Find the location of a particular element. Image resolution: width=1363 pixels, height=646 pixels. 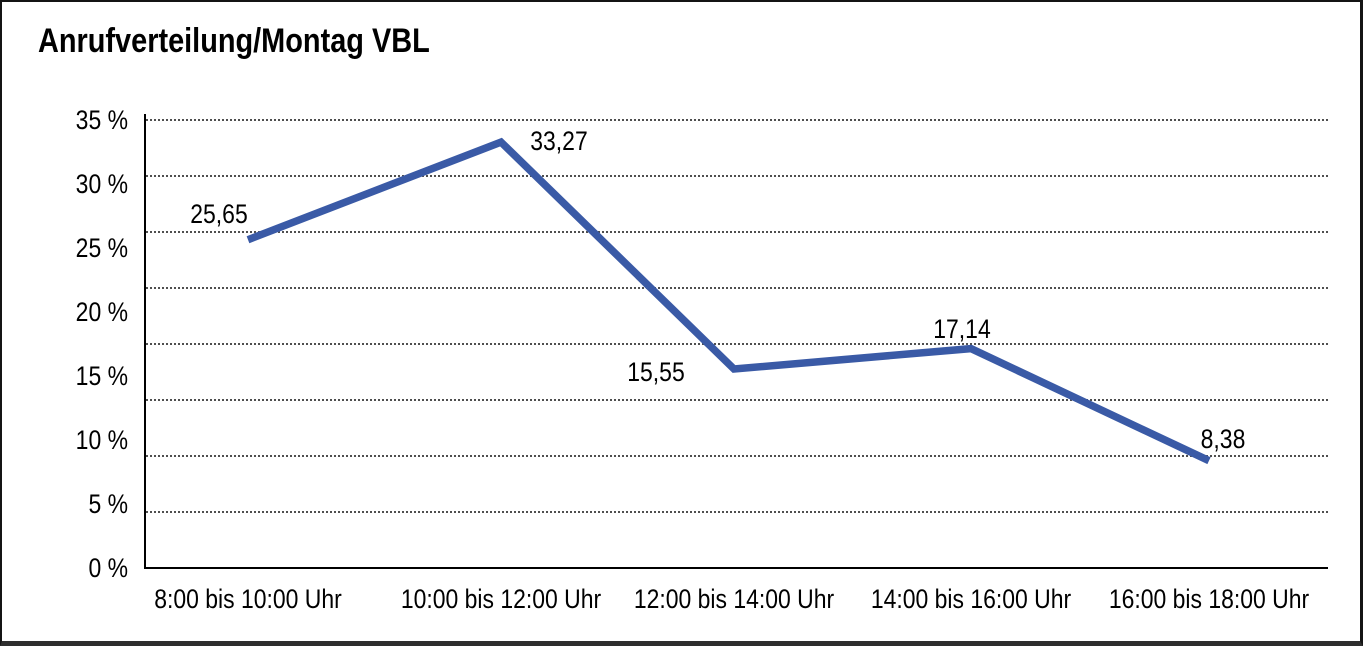

data-point-label: 33,27 is located at coordinates (559, 141).